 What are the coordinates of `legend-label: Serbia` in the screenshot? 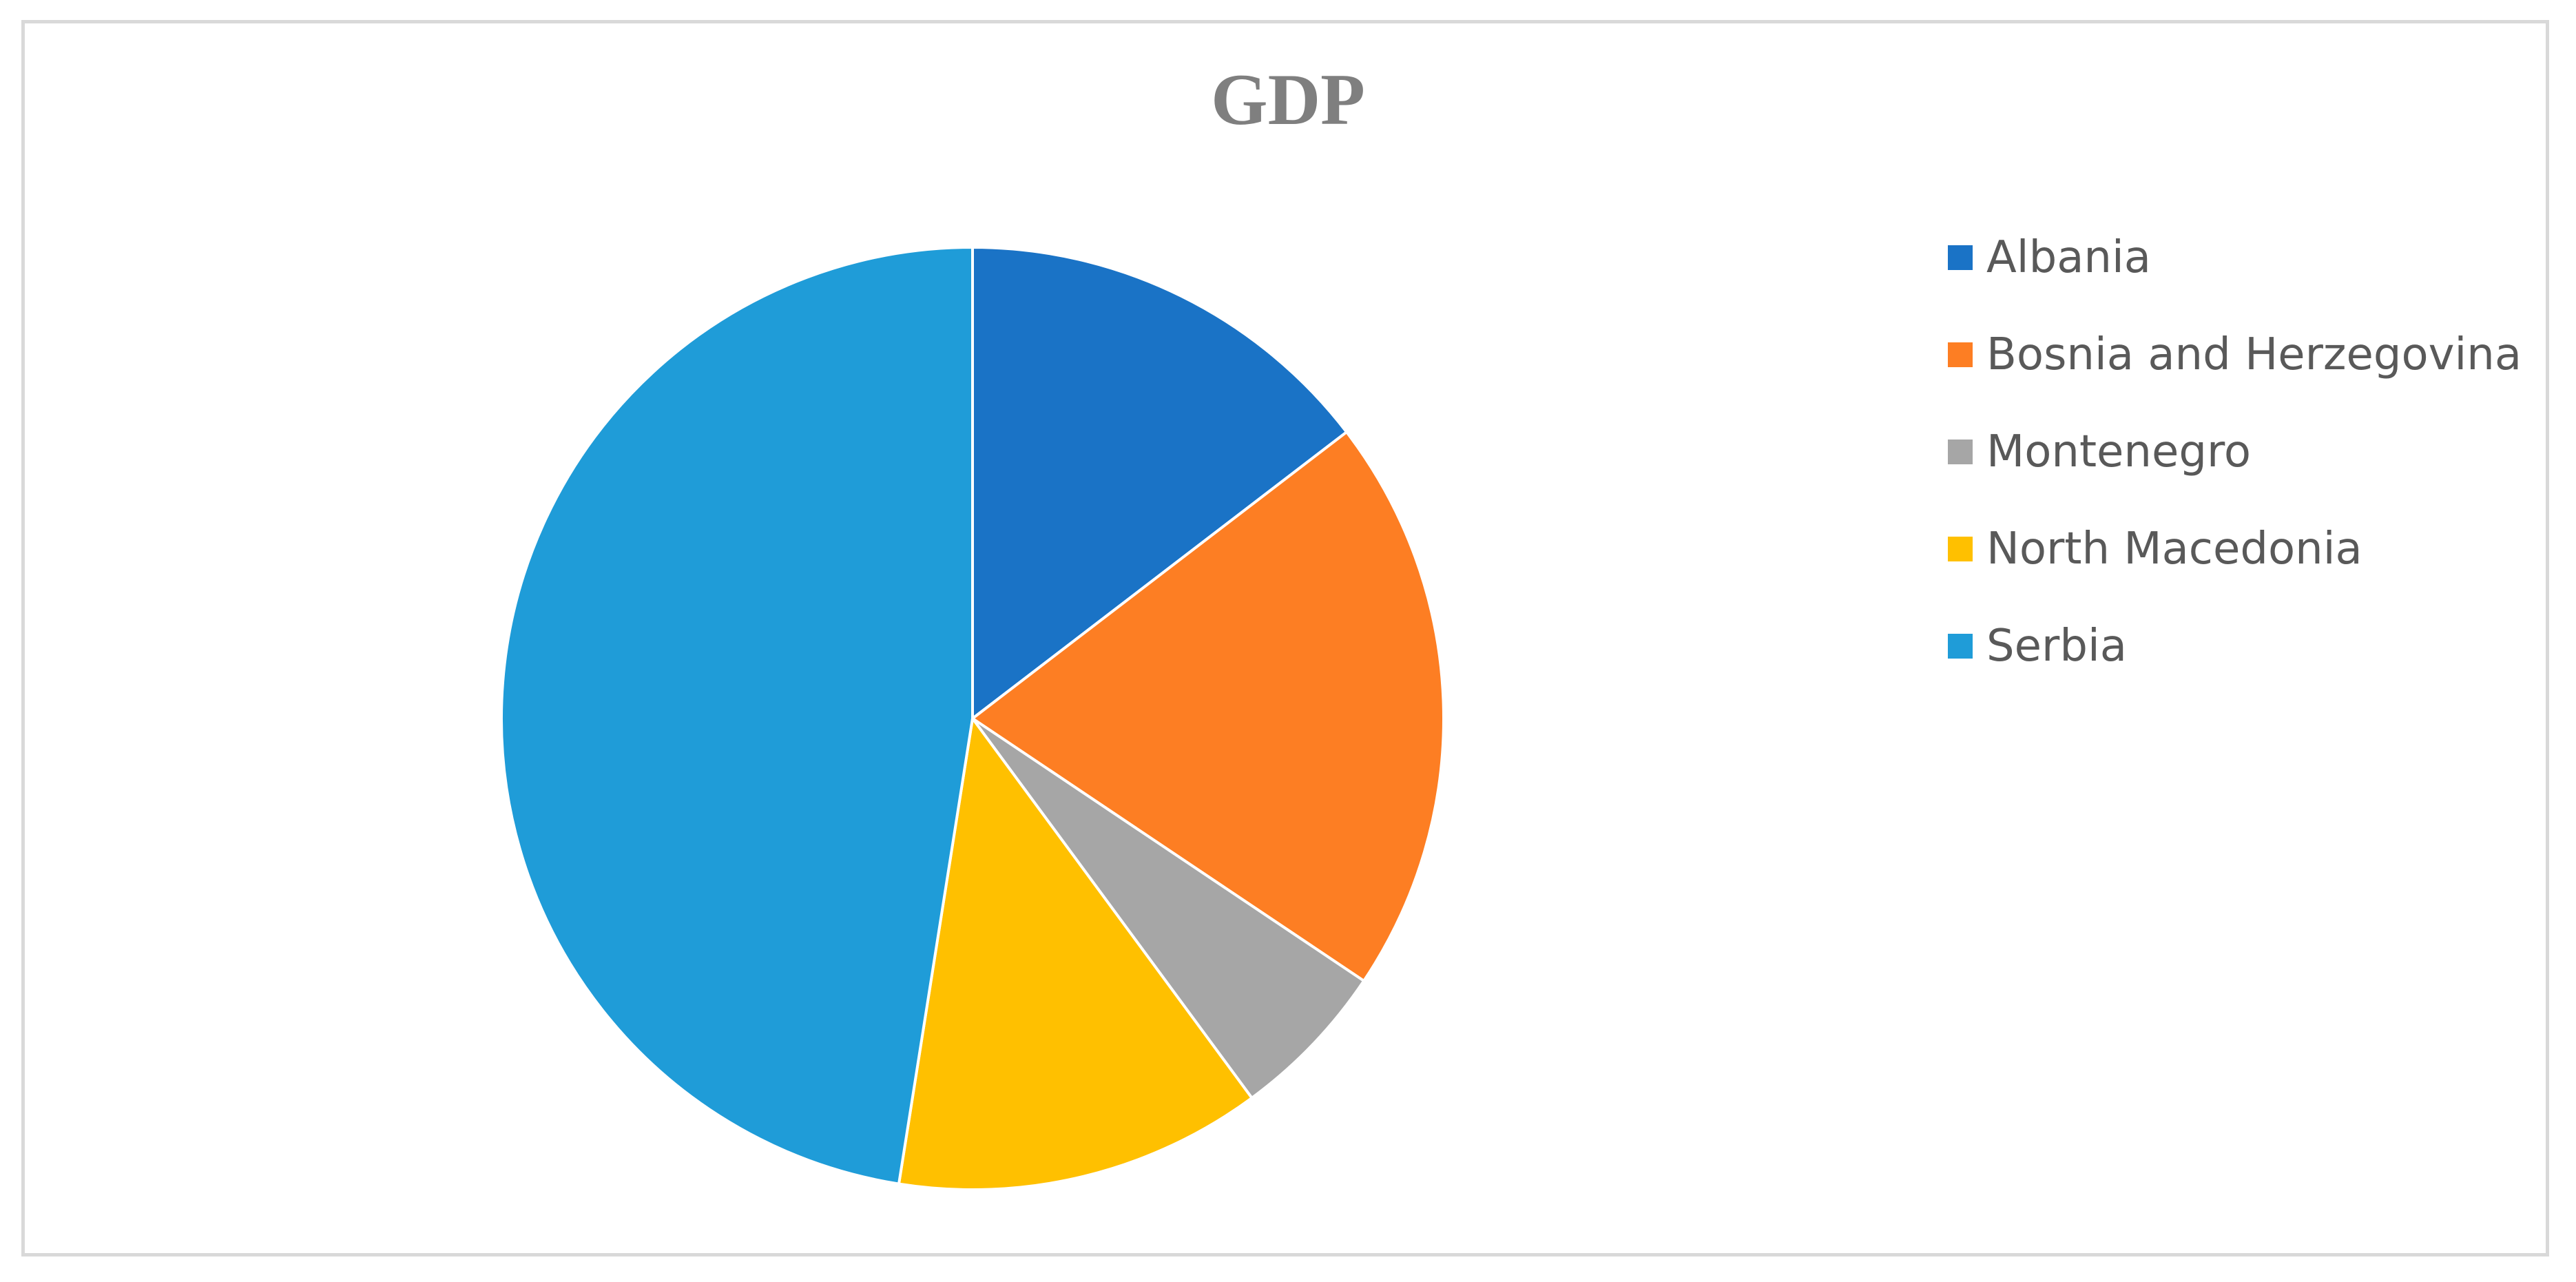 It's located at (2056, 646).